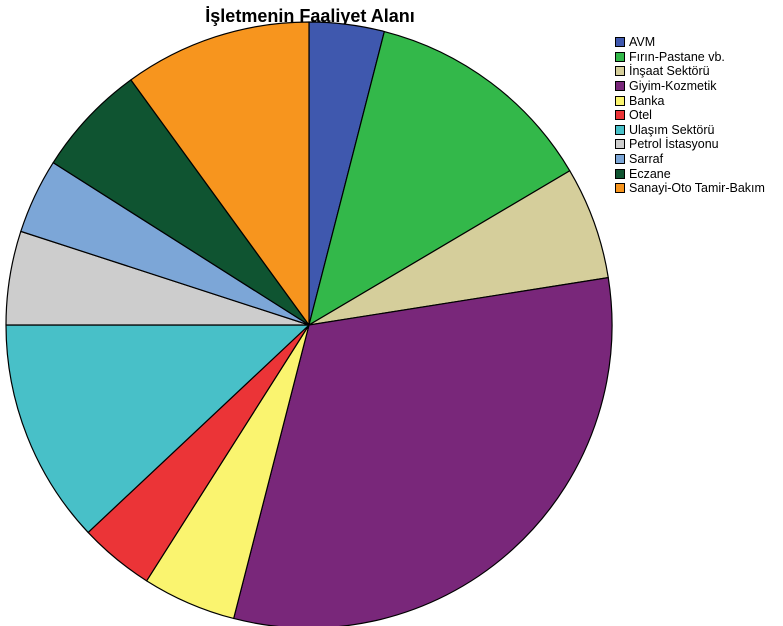 This screenshot has height=626, width=783. Describe the element at coordinates (690, 42) in the screenshot. I see `legend-item-0: AVM` at that location.